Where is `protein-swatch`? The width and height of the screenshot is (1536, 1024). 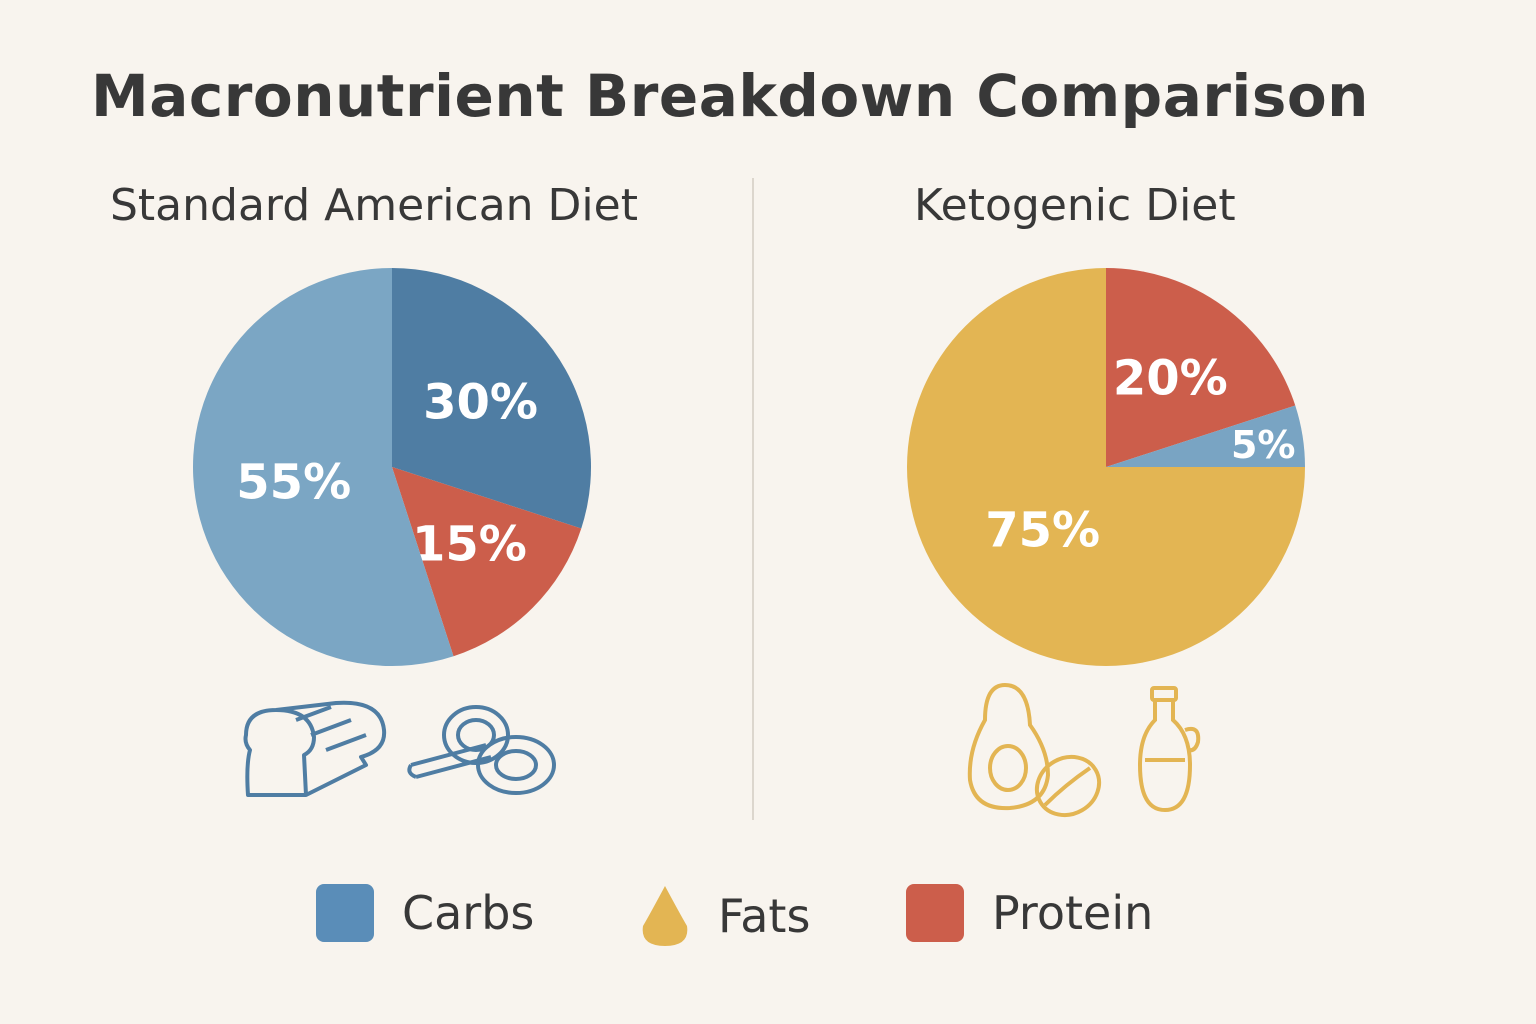 protein-swatch is located at coordinates (935, 913).